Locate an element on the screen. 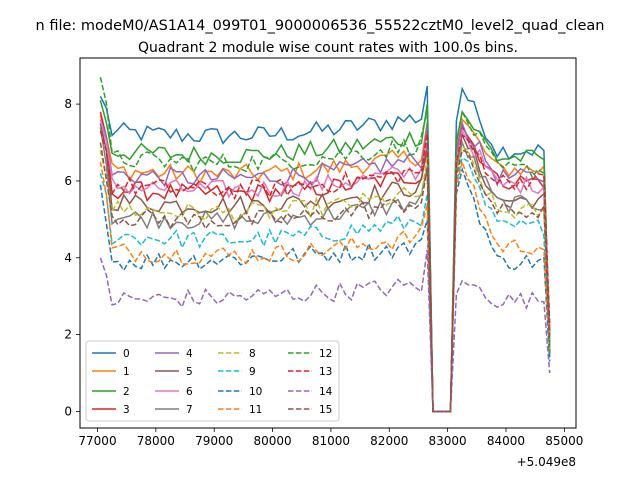  legend-label-8: 8 is located at coordinates (252, 354).